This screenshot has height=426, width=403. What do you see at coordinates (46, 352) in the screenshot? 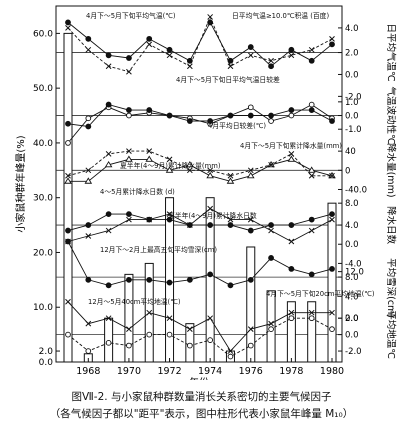
I see `left-tick-label: 2.0` at bounding box center [46, 352].